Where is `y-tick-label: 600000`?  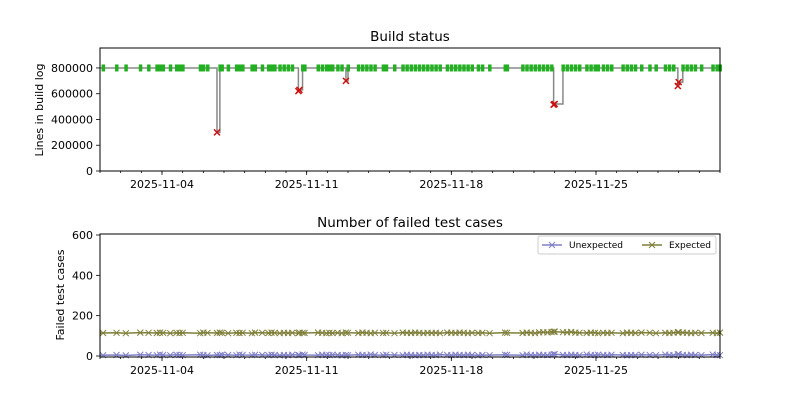
y-tick-label: 600000 is located at coordinates (72, 94).